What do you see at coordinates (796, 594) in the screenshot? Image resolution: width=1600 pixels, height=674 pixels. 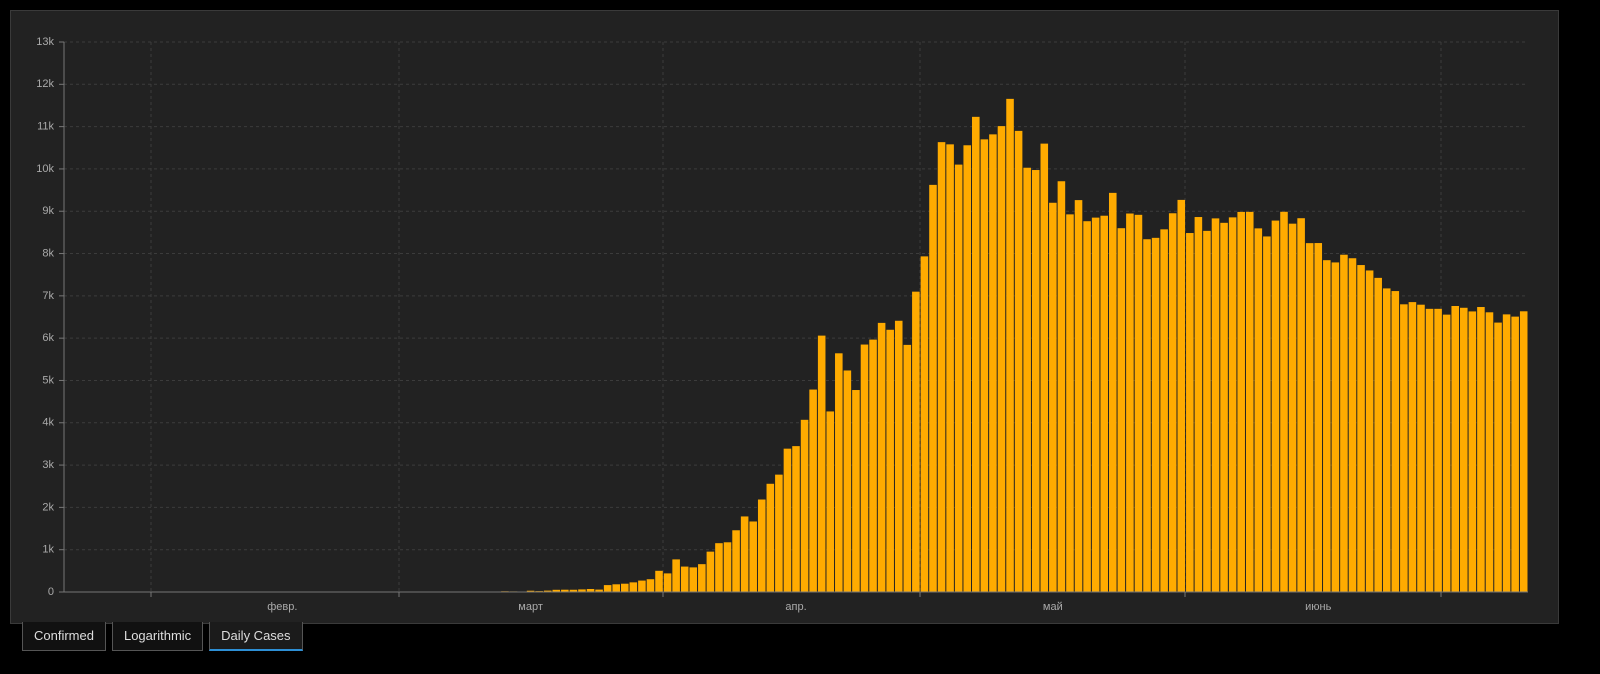 I see `month-ticks` at bounding box center [796, 594].